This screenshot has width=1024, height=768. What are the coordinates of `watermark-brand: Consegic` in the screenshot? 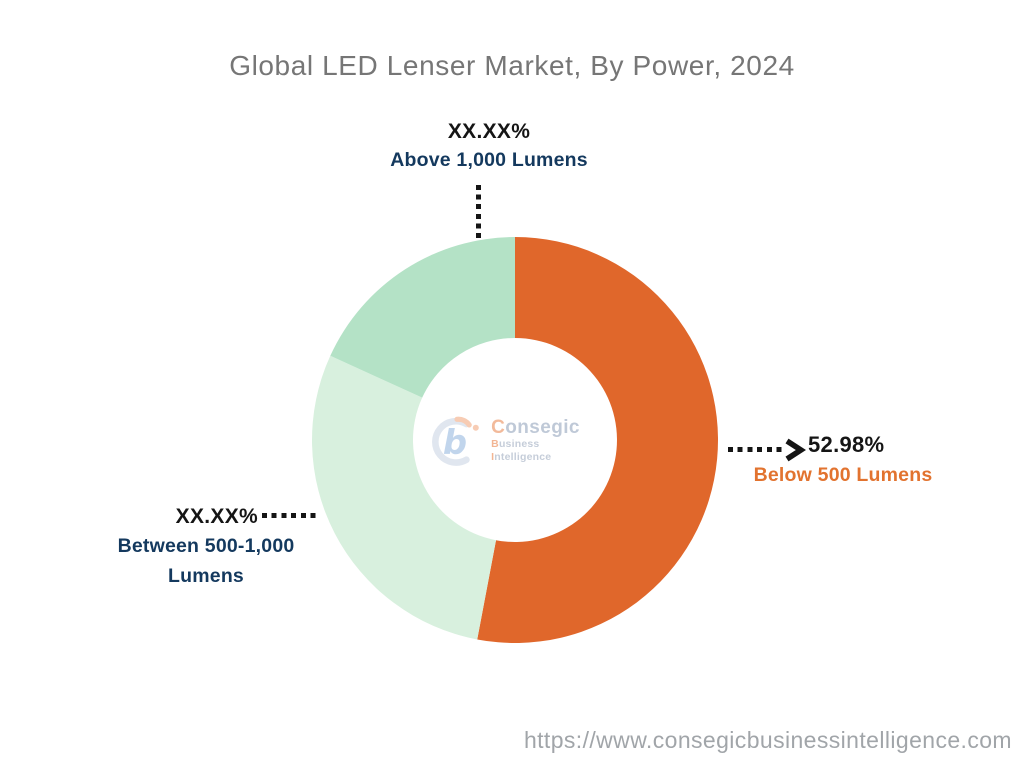 It's located at (535, 427).